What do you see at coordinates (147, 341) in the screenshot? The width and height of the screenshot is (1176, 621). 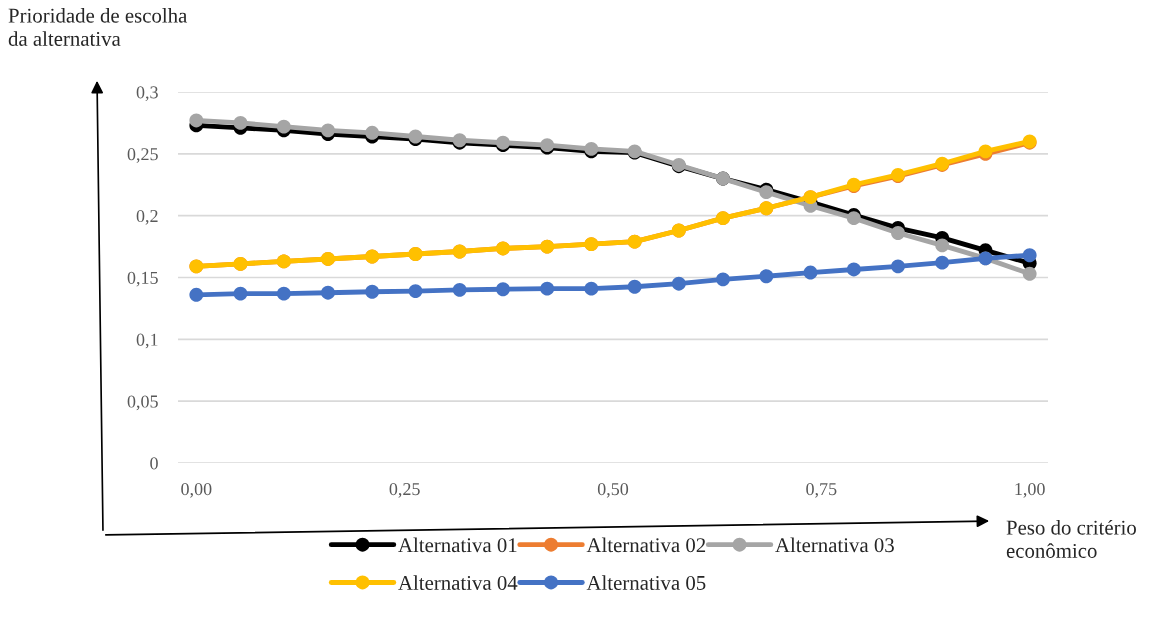 I see `y-tick-label: 0,1` at bounding box center [147, 341].